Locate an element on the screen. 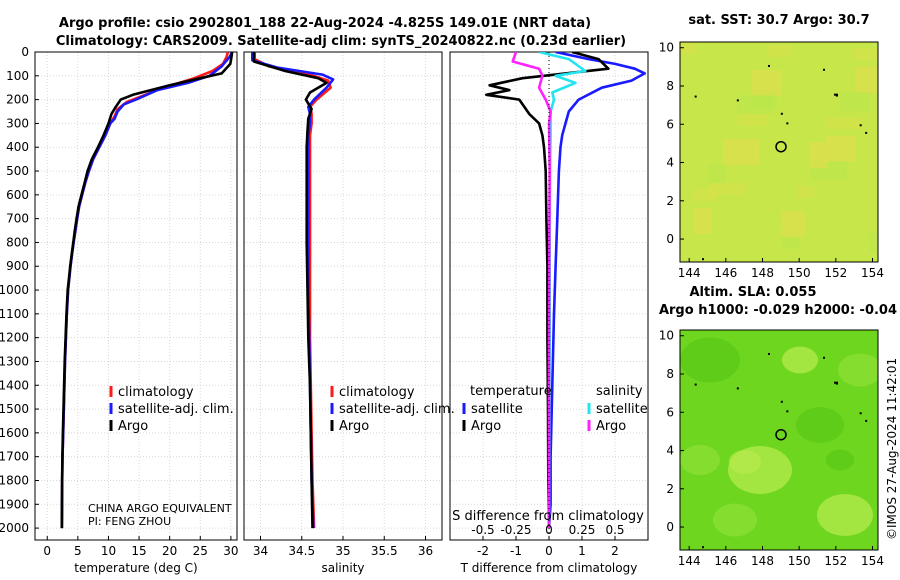 The height and width of the screenshot is (580, 900). x-tick-label: 148 is located at coordinates (762, 561).